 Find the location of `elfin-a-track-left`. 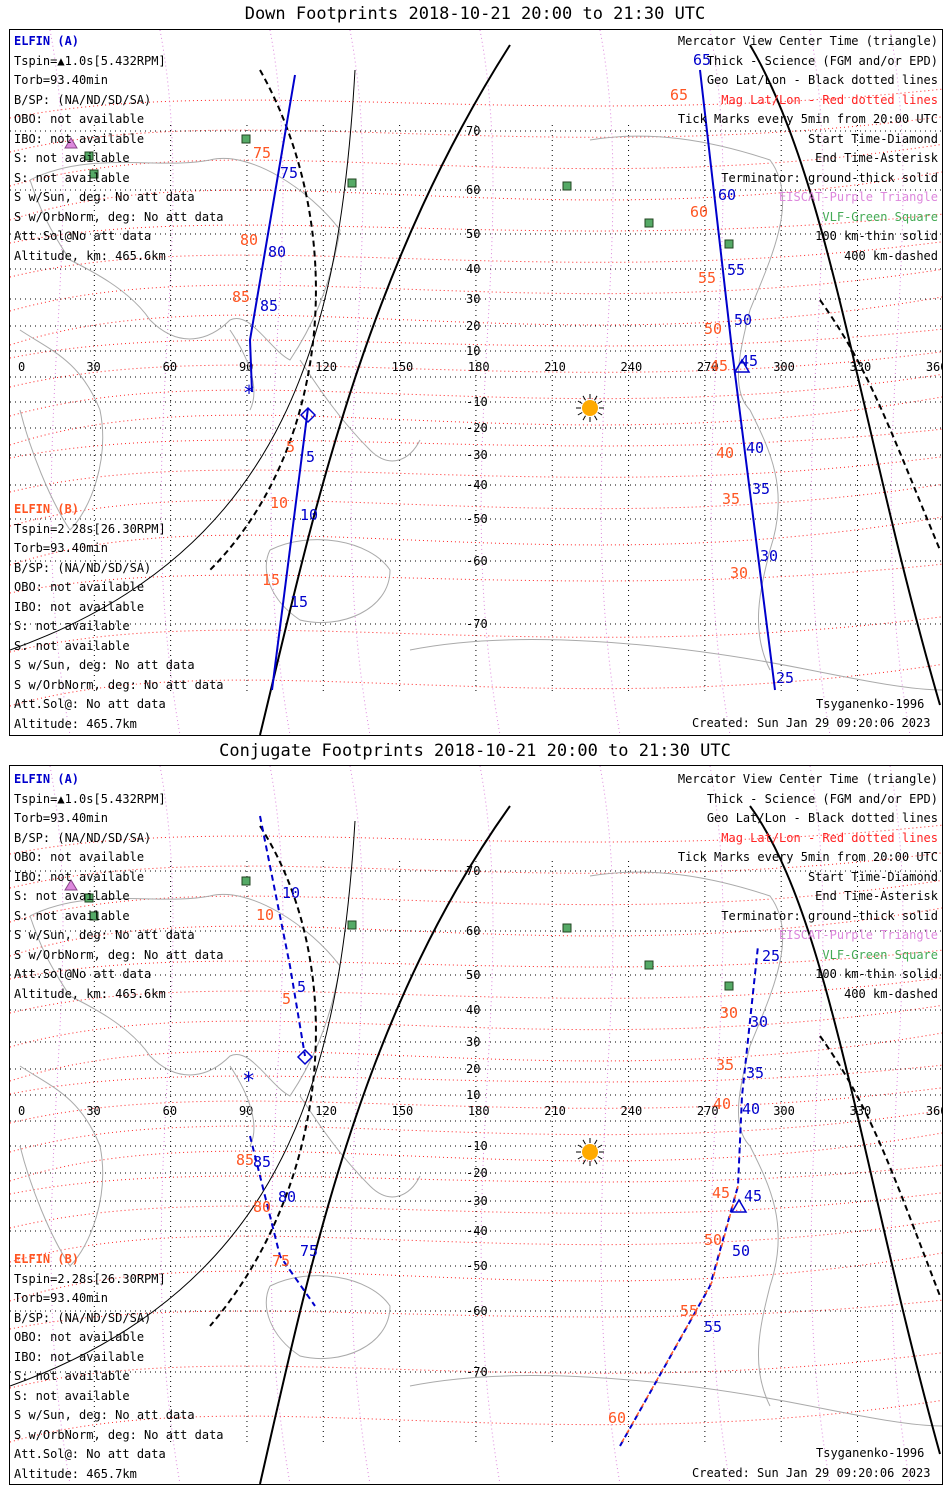

elfin-a-track-left is located at coordinates (282, 1221).